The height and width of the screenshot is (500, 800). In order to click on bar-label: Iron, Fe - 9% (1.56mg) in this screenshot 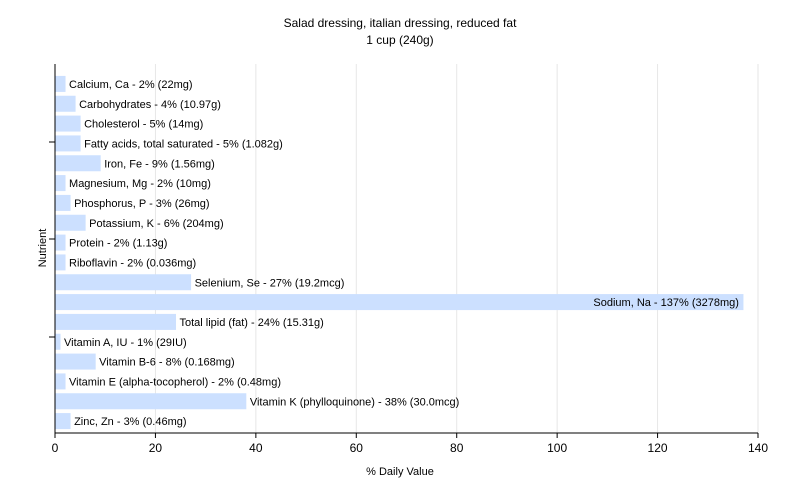, I will do `click(159, 164)`.